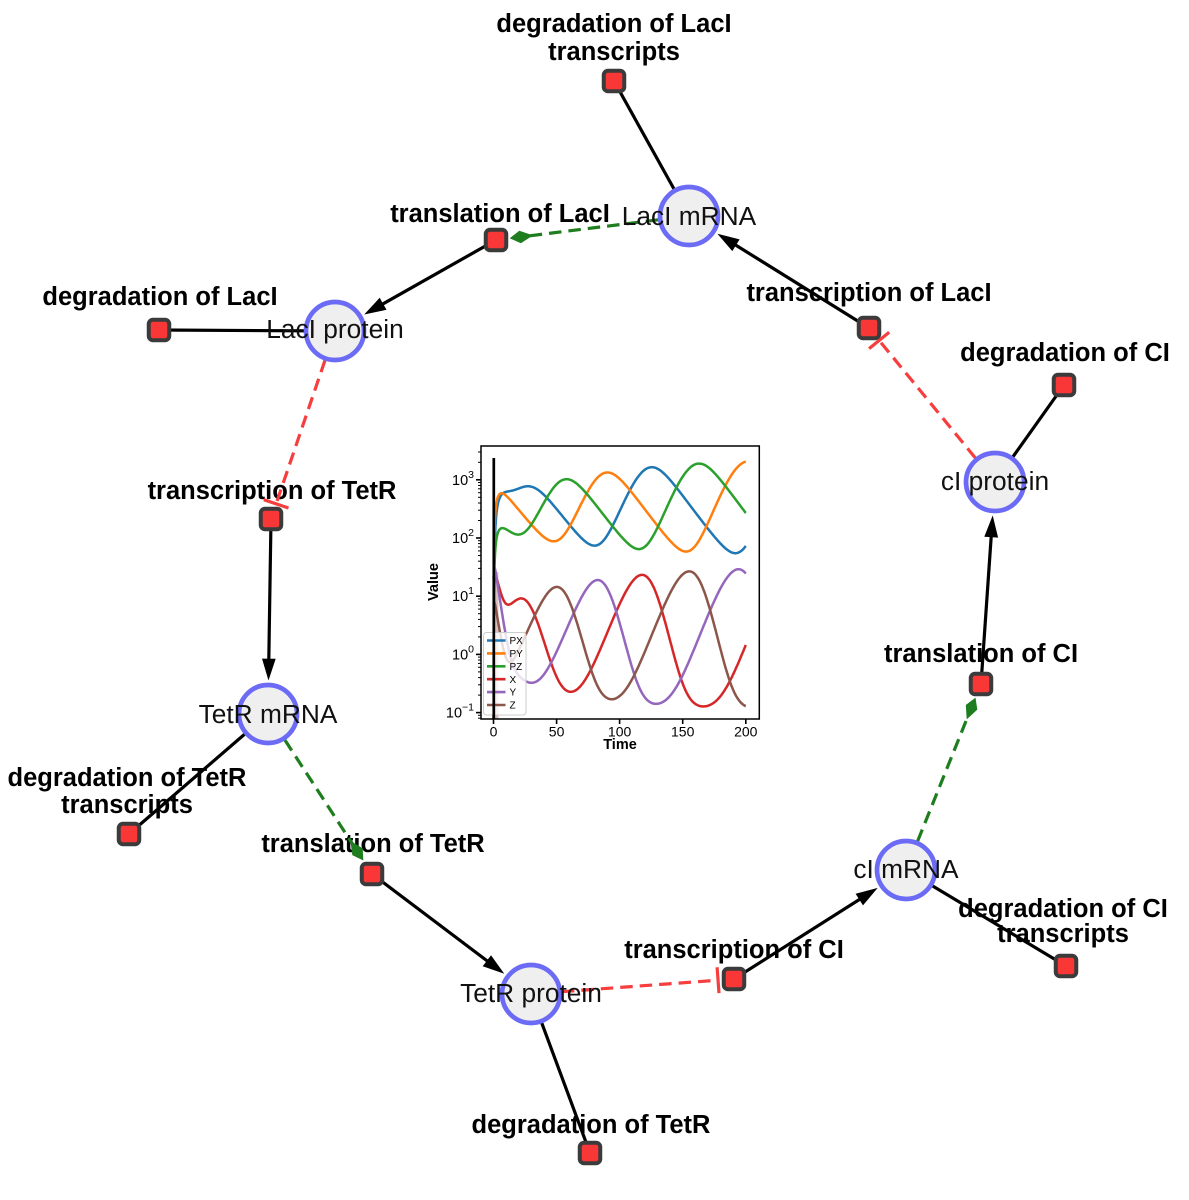  What do you see at coordinates (620, 745) in the screenshot?
I see `svg-text: Time` at bounding box center [620, 745].